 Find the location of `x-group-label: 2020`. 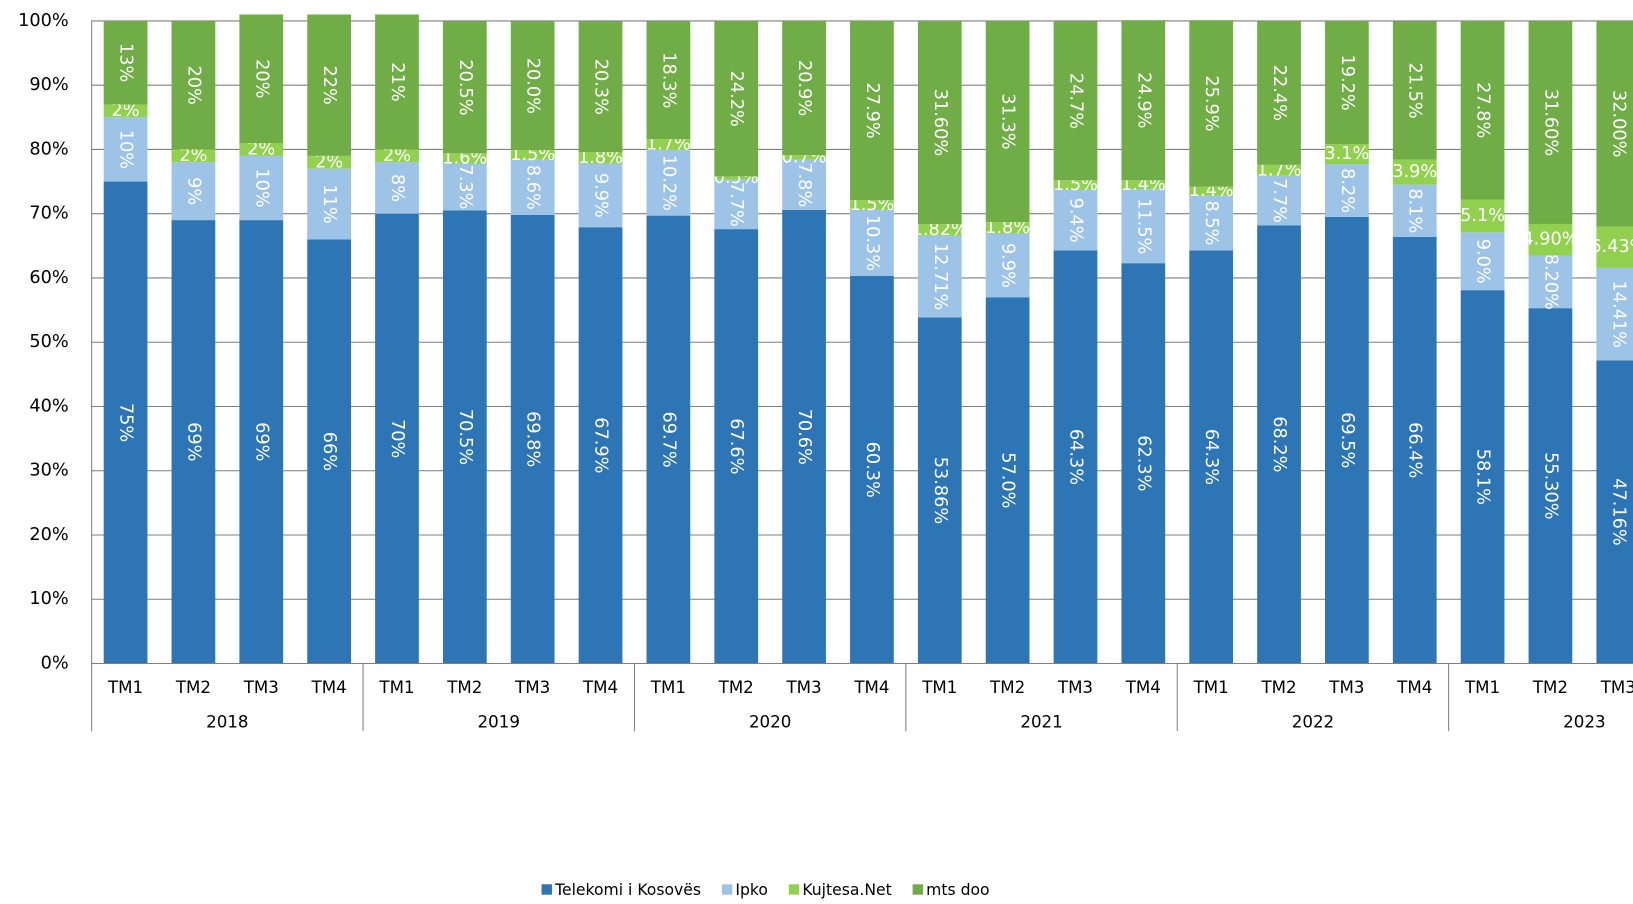

x-group-label: 2020 is located at coordinates (770, 721).